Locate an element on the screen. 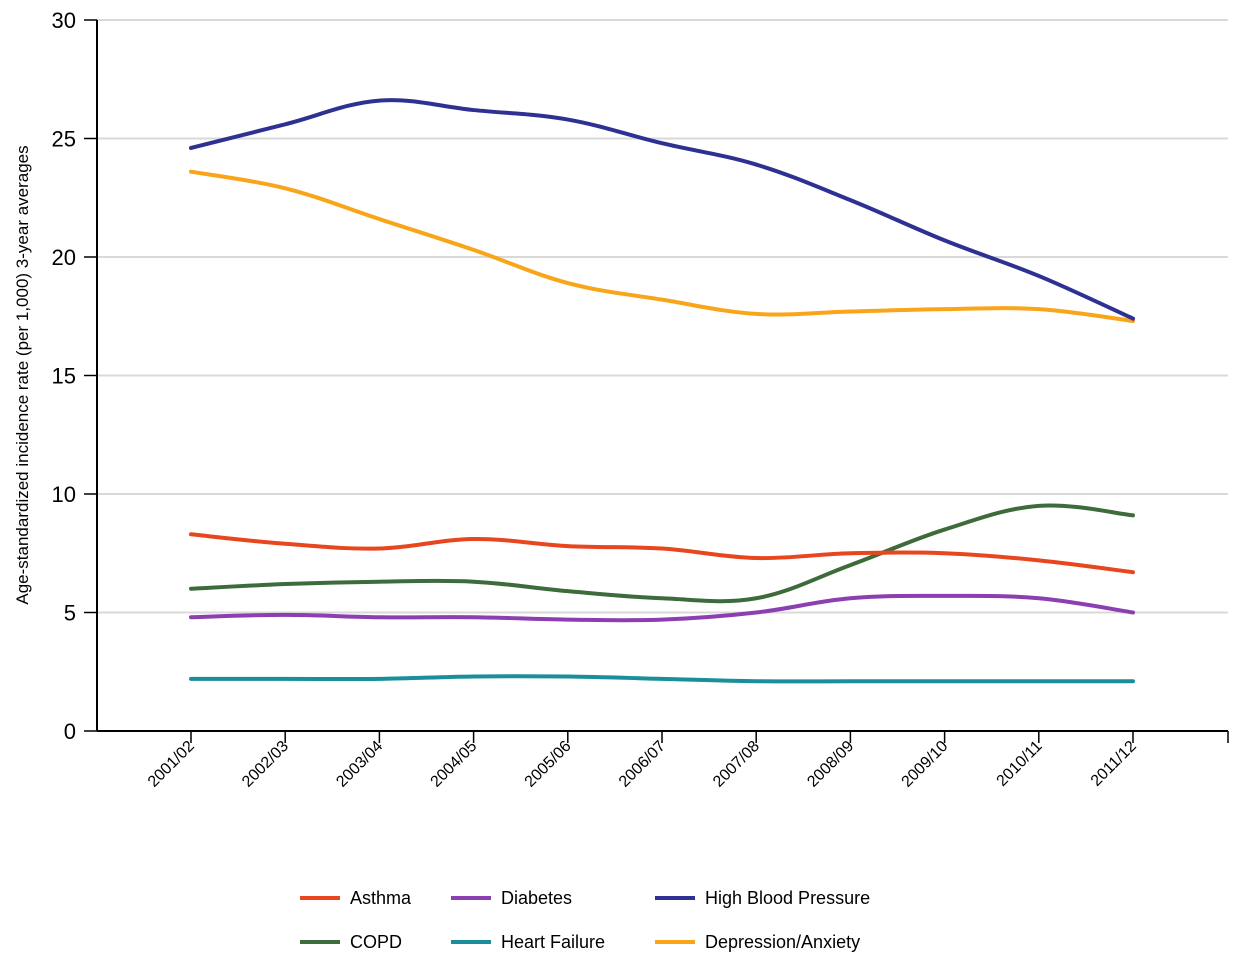 Image resolution: width=1233 pixels, height=956 pixels. y-tick-label: 30 is located at coordinates (64, 20).